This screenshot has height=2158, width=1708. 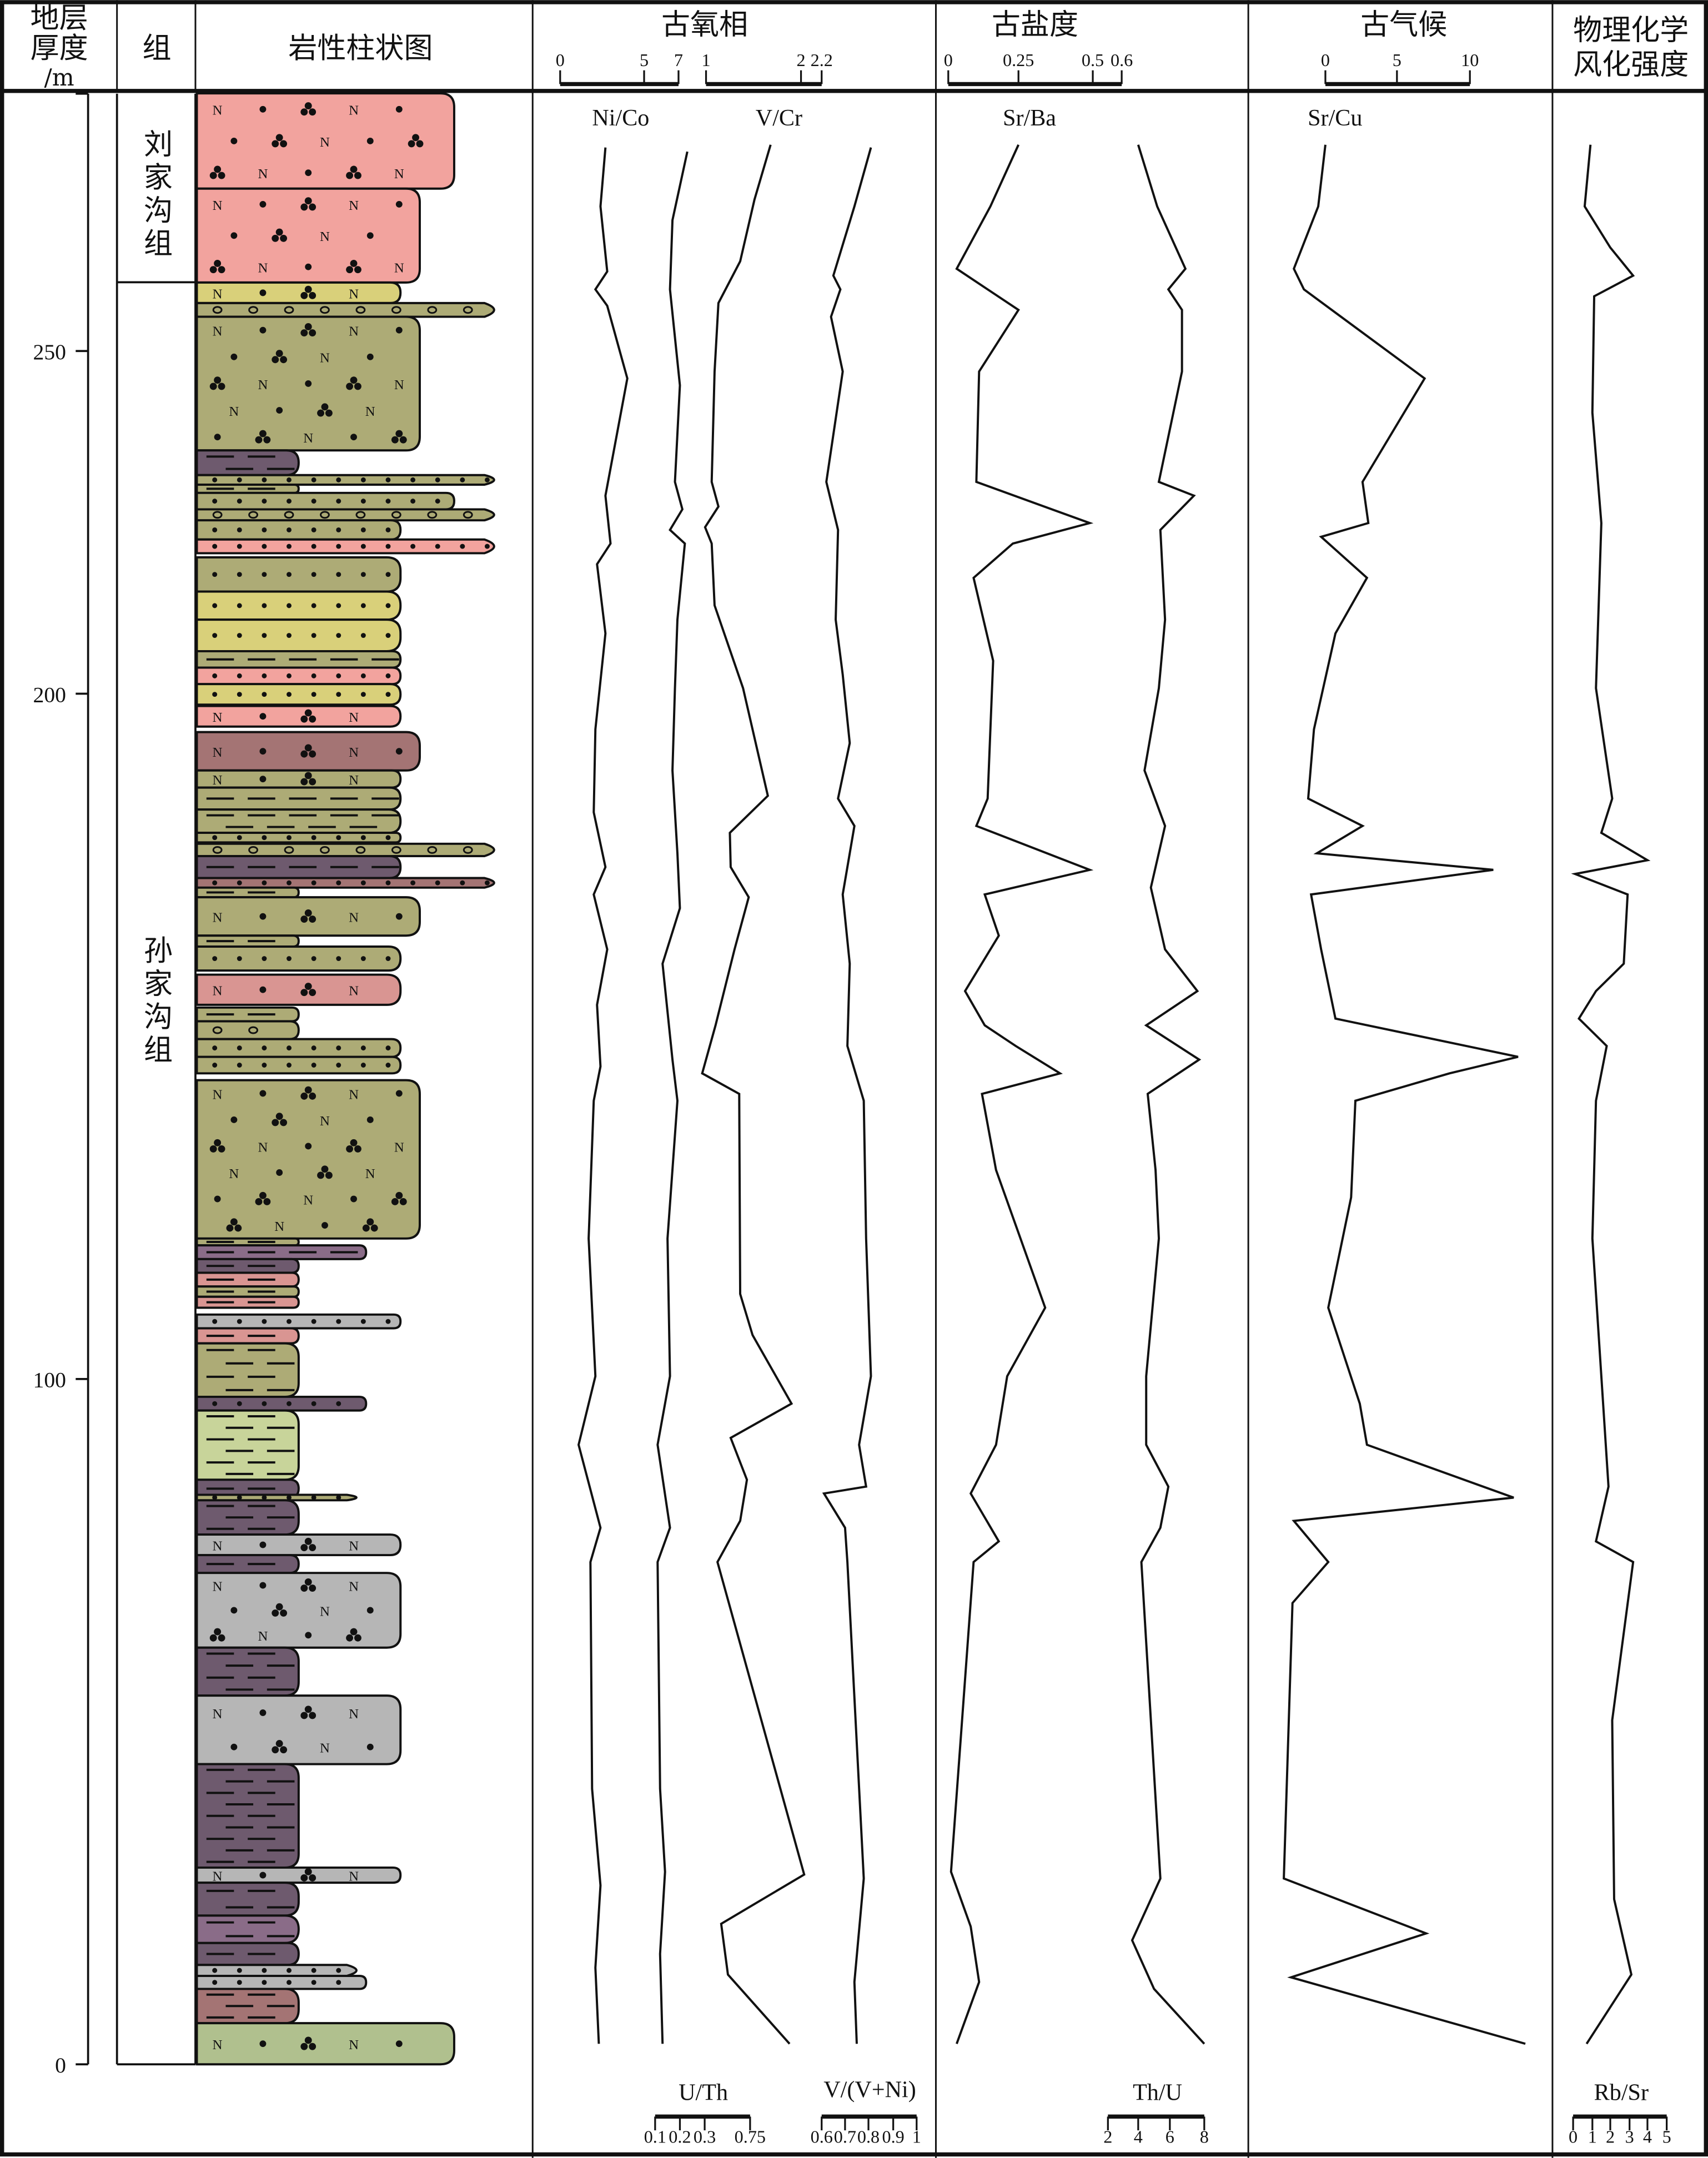 What do you see at coordinates (49, 1380) in the screenshot?
I see `depth-tick-label: 100` at bounding box center [49, 1380].